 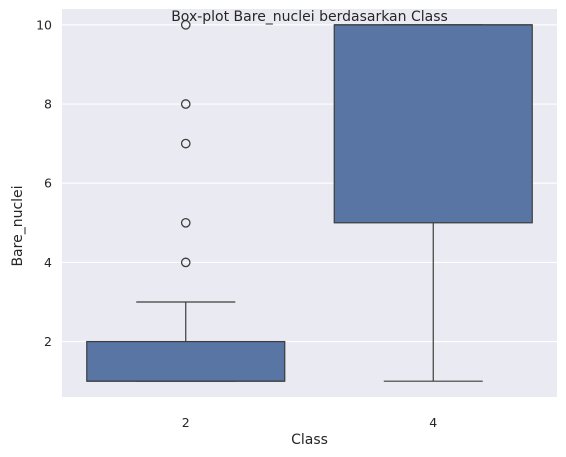 What do you see at coordinates (48, 341) in the screenshot?
I see `y-tick-label: 2` at bounding box center [48, 341].